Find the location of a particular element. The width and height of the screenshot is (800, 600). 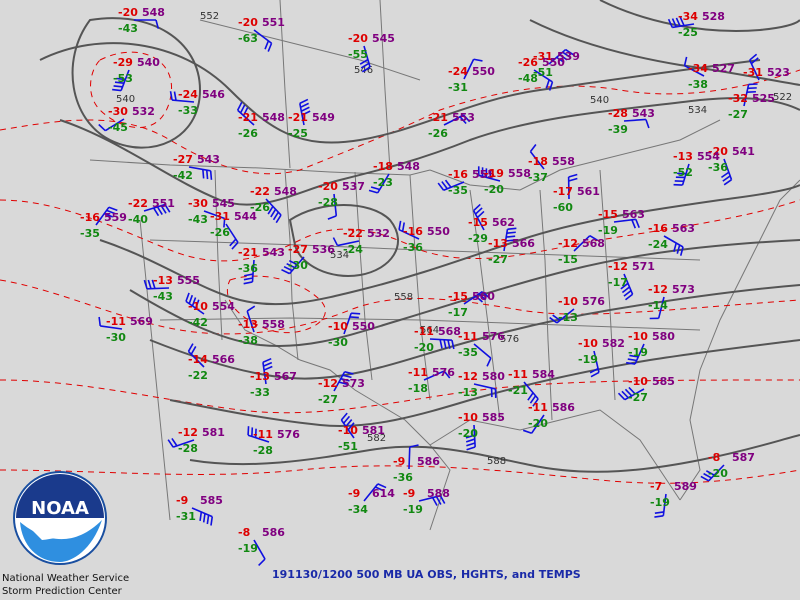

station-height: 576 is located at coordinates (493, 336).